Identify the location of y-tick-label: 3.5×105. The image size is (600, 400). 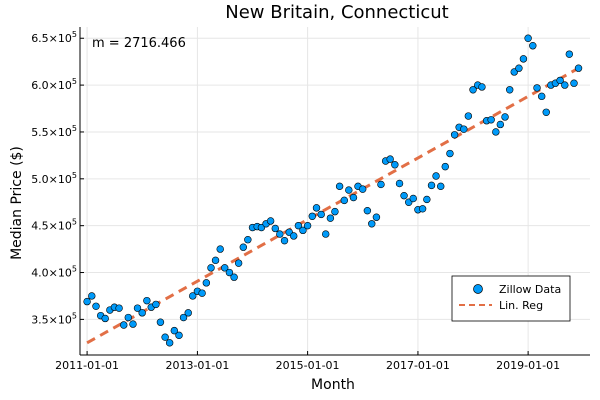
(54, 318).